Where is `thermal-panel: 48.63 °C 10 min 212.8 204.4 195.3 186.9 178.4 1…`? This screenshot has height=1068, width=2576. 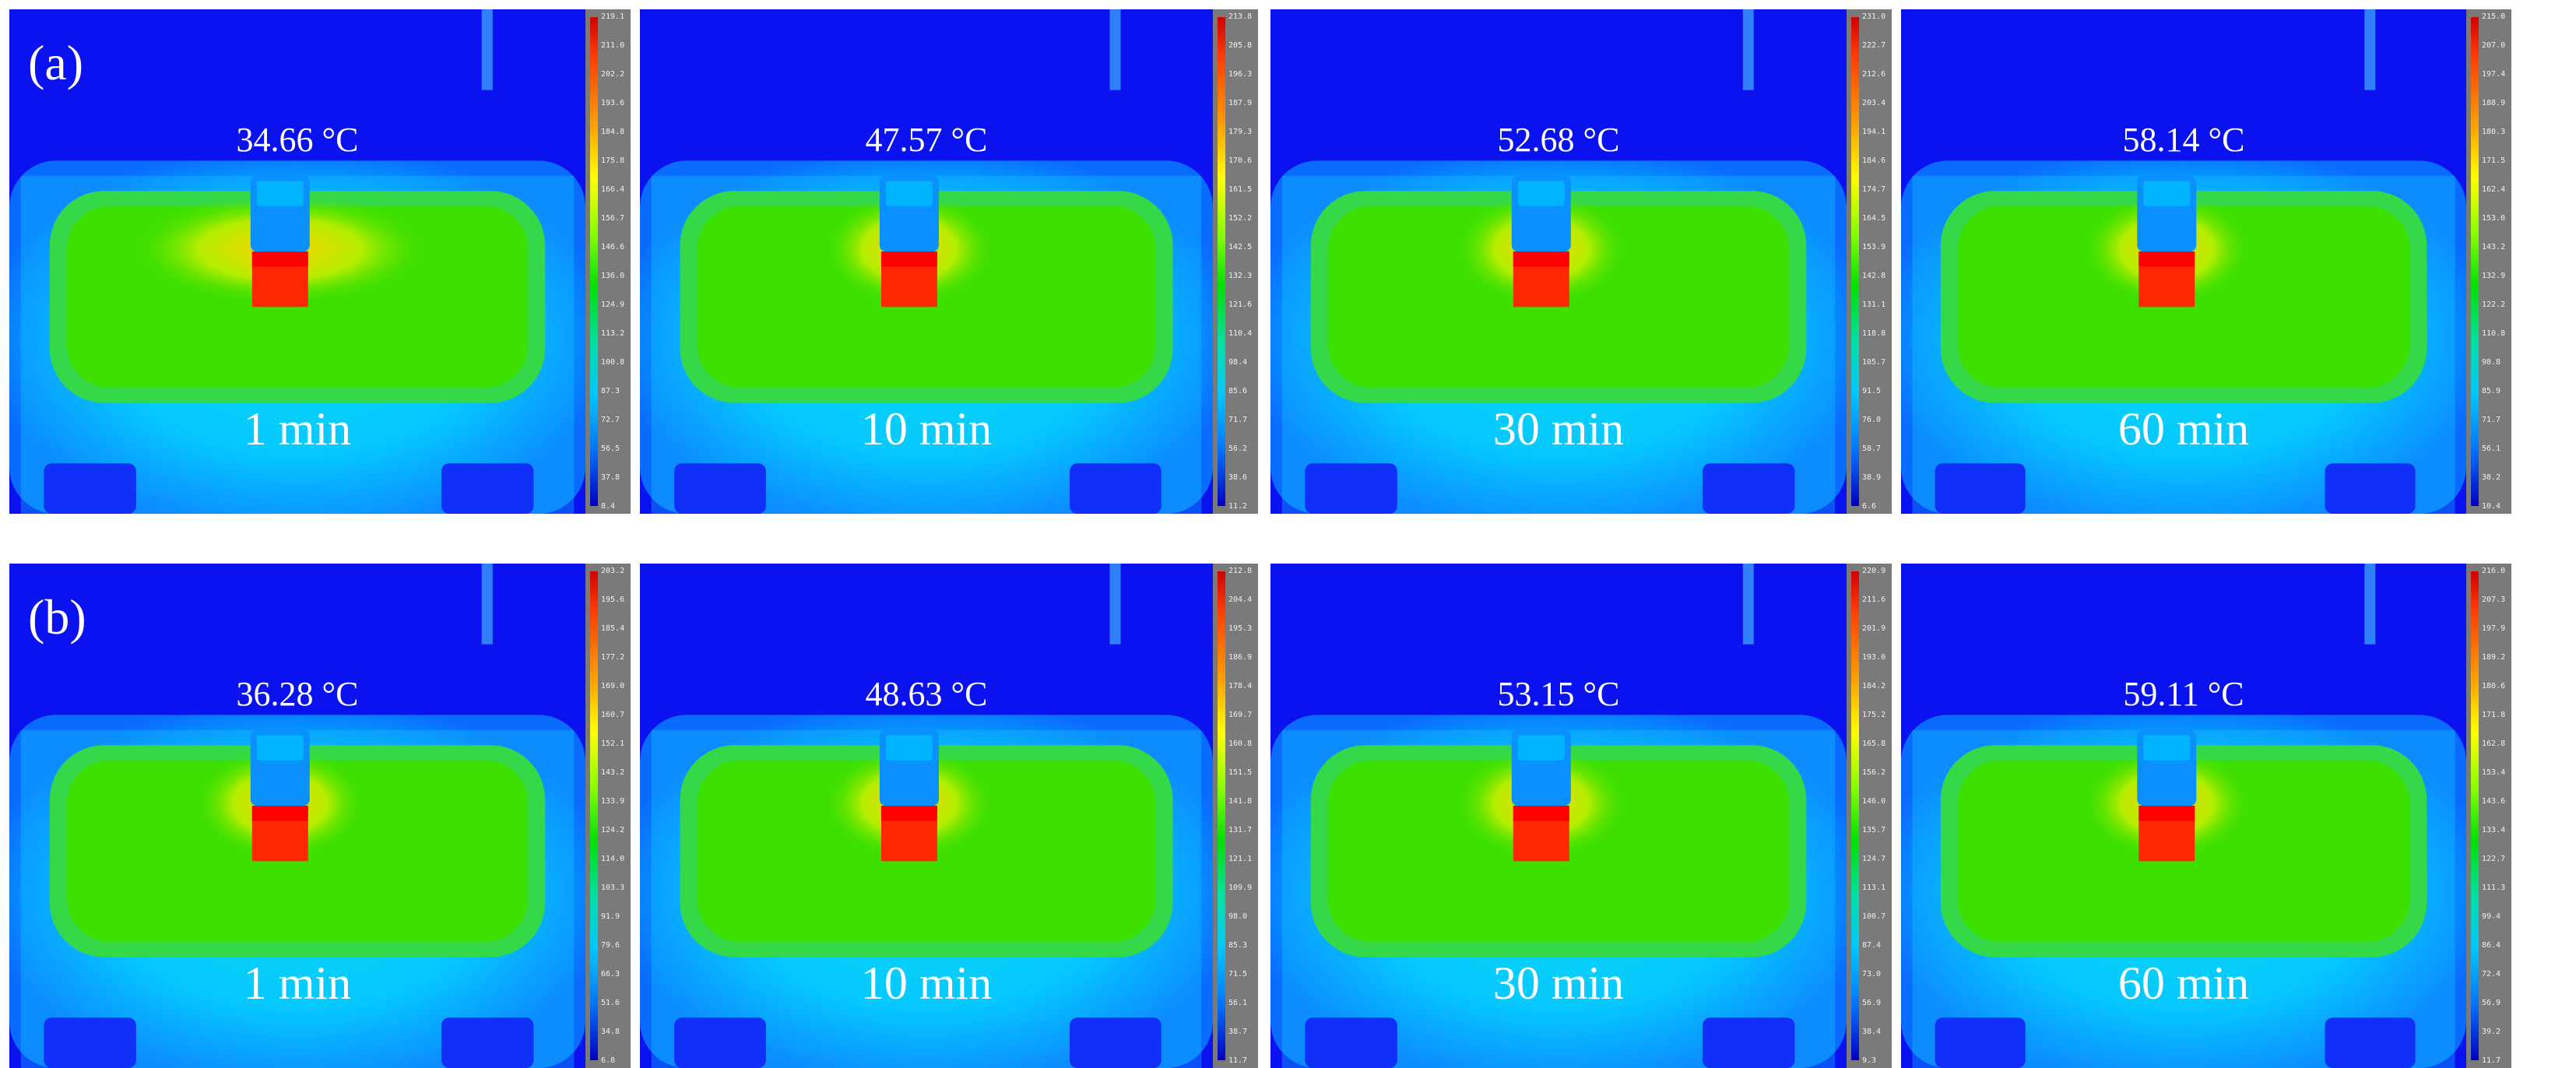 thermal-panel: 48.63 °C 10 min 212.8 204.4 195.3 186.9 178.4 1… is located at coordinates (949, 816).